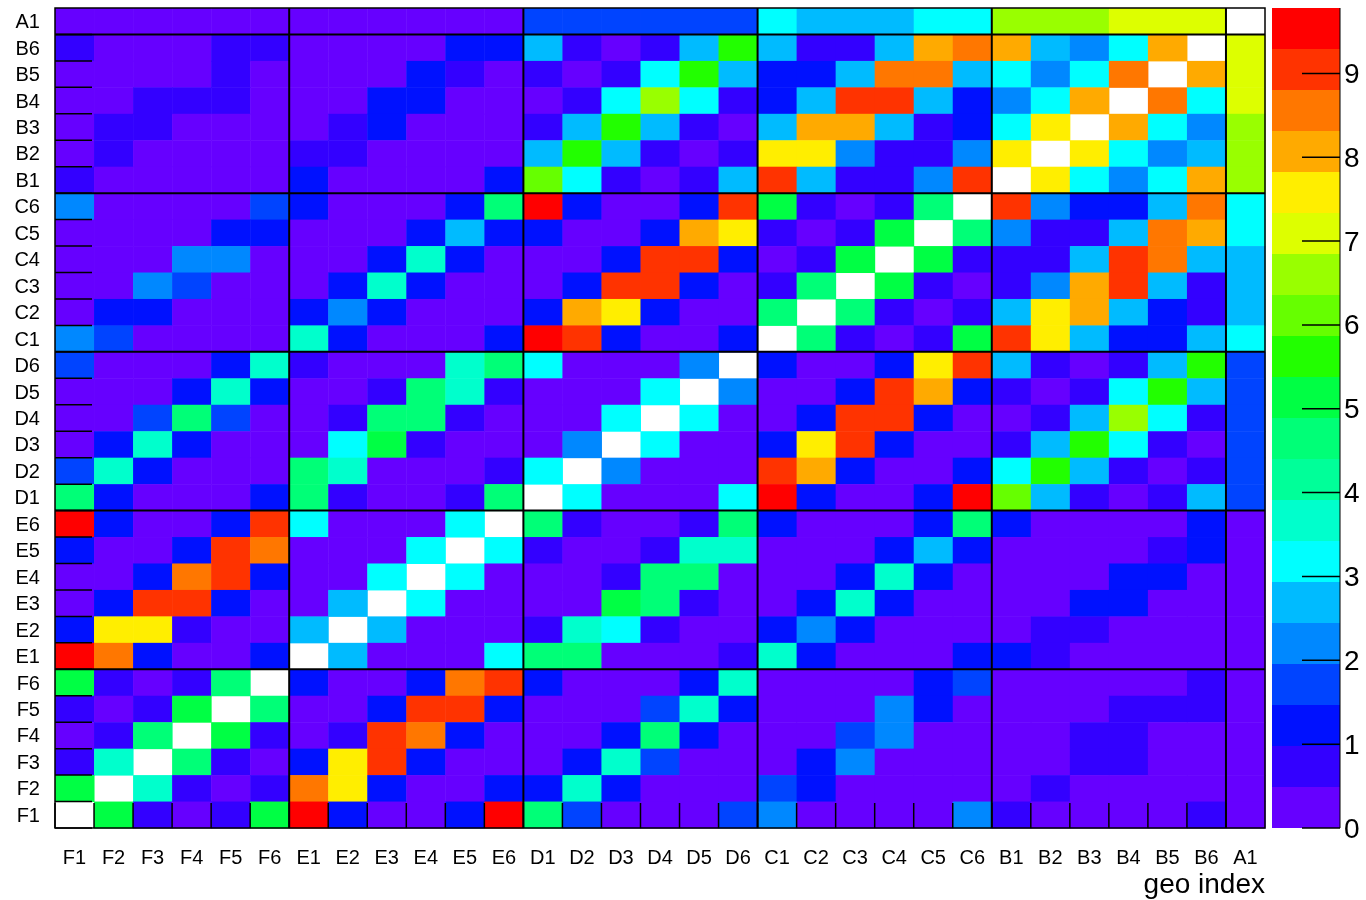  Describe the element at coordinates (816, 857) in the screenshot. I see `x-tick-label: C2` at that location.